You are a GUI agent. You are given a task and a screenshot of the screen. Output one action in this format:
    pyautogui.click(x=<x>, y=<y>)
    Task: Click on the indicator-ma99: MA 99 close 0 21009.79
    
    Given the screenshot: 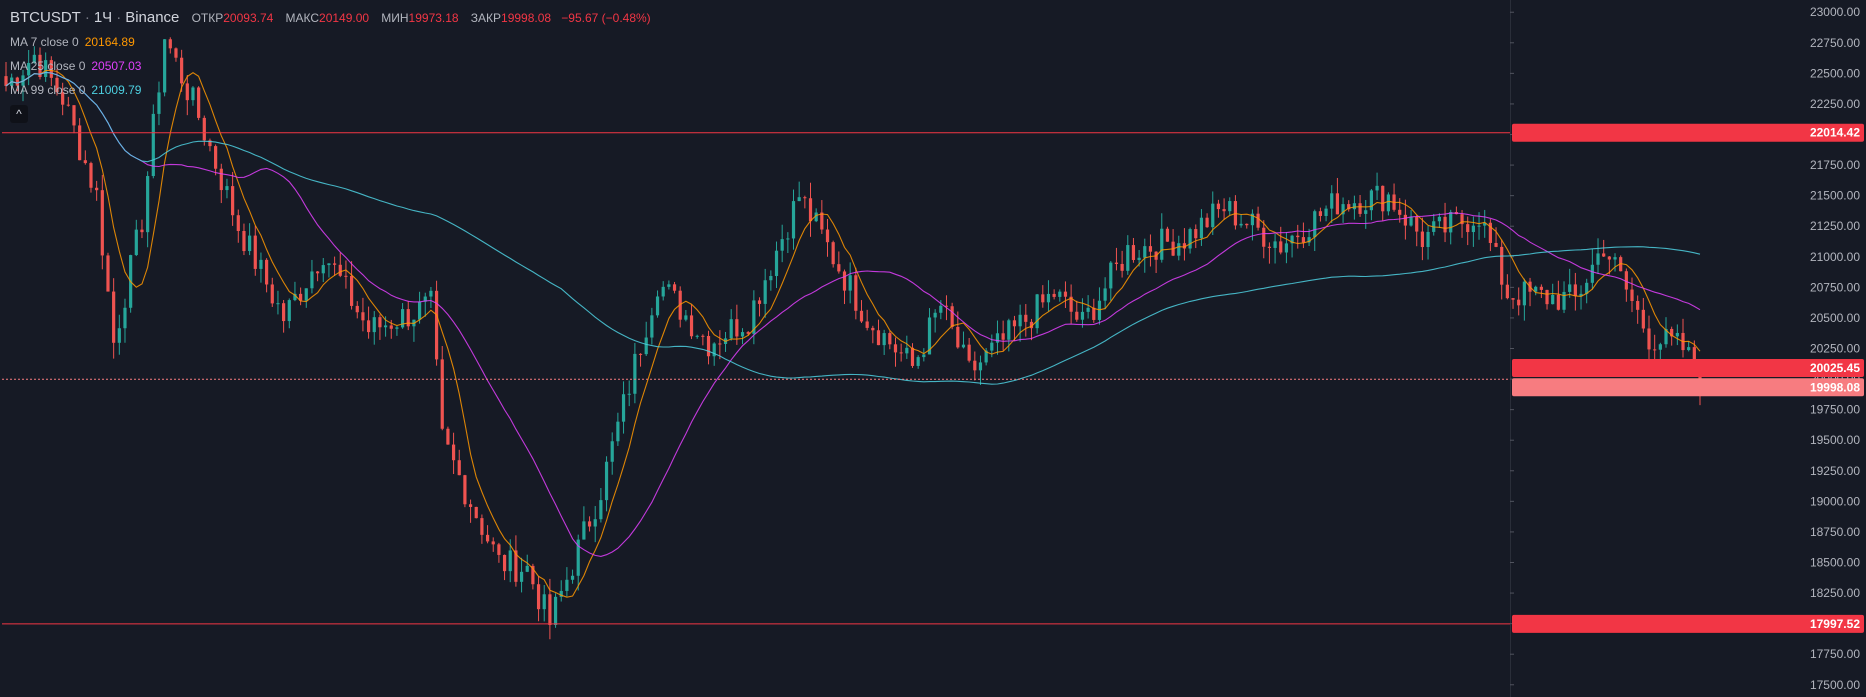 What is the action you would take?
    pyautogui.click(x=330, y=90)
    